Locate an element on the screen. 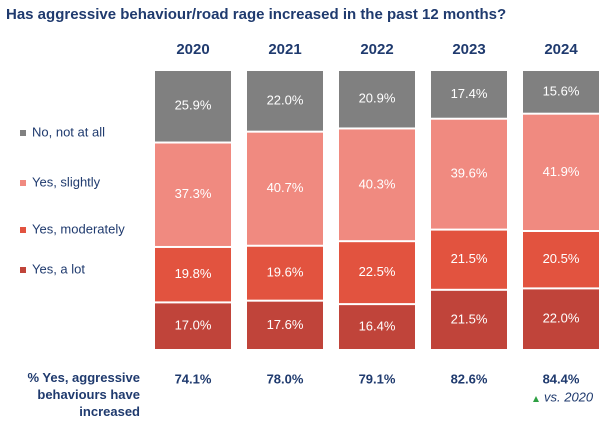 Image resolution: width=616 pixels, height=429 pixels. legend-label: No, not at all is located at coordinates (68, 131).